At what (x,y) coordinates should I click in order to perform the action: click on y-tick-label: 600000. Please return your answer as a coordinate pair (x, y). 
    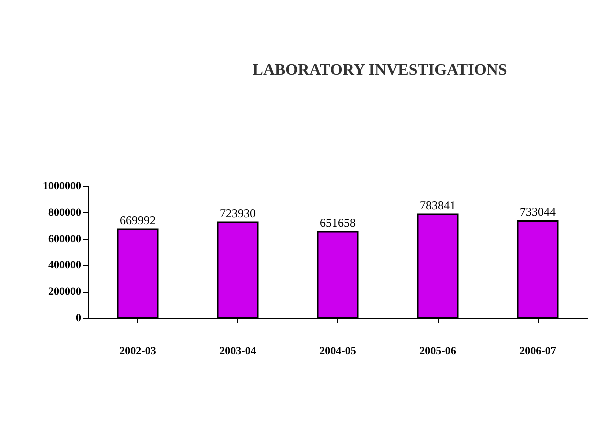
    Looking at the image, I should click on (65, 239).